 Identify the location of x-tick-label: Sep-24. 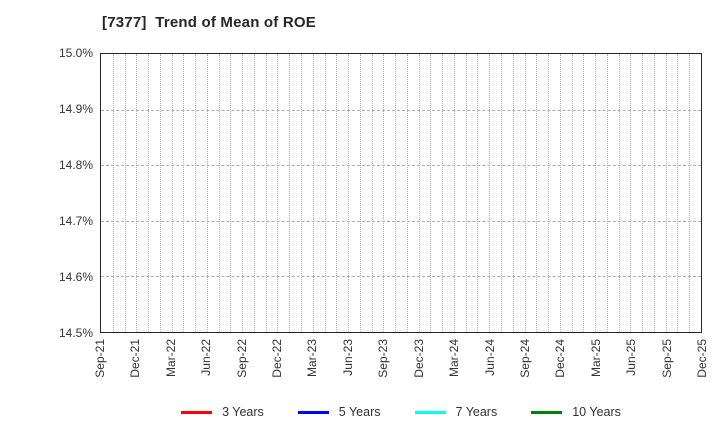
(524, 358).